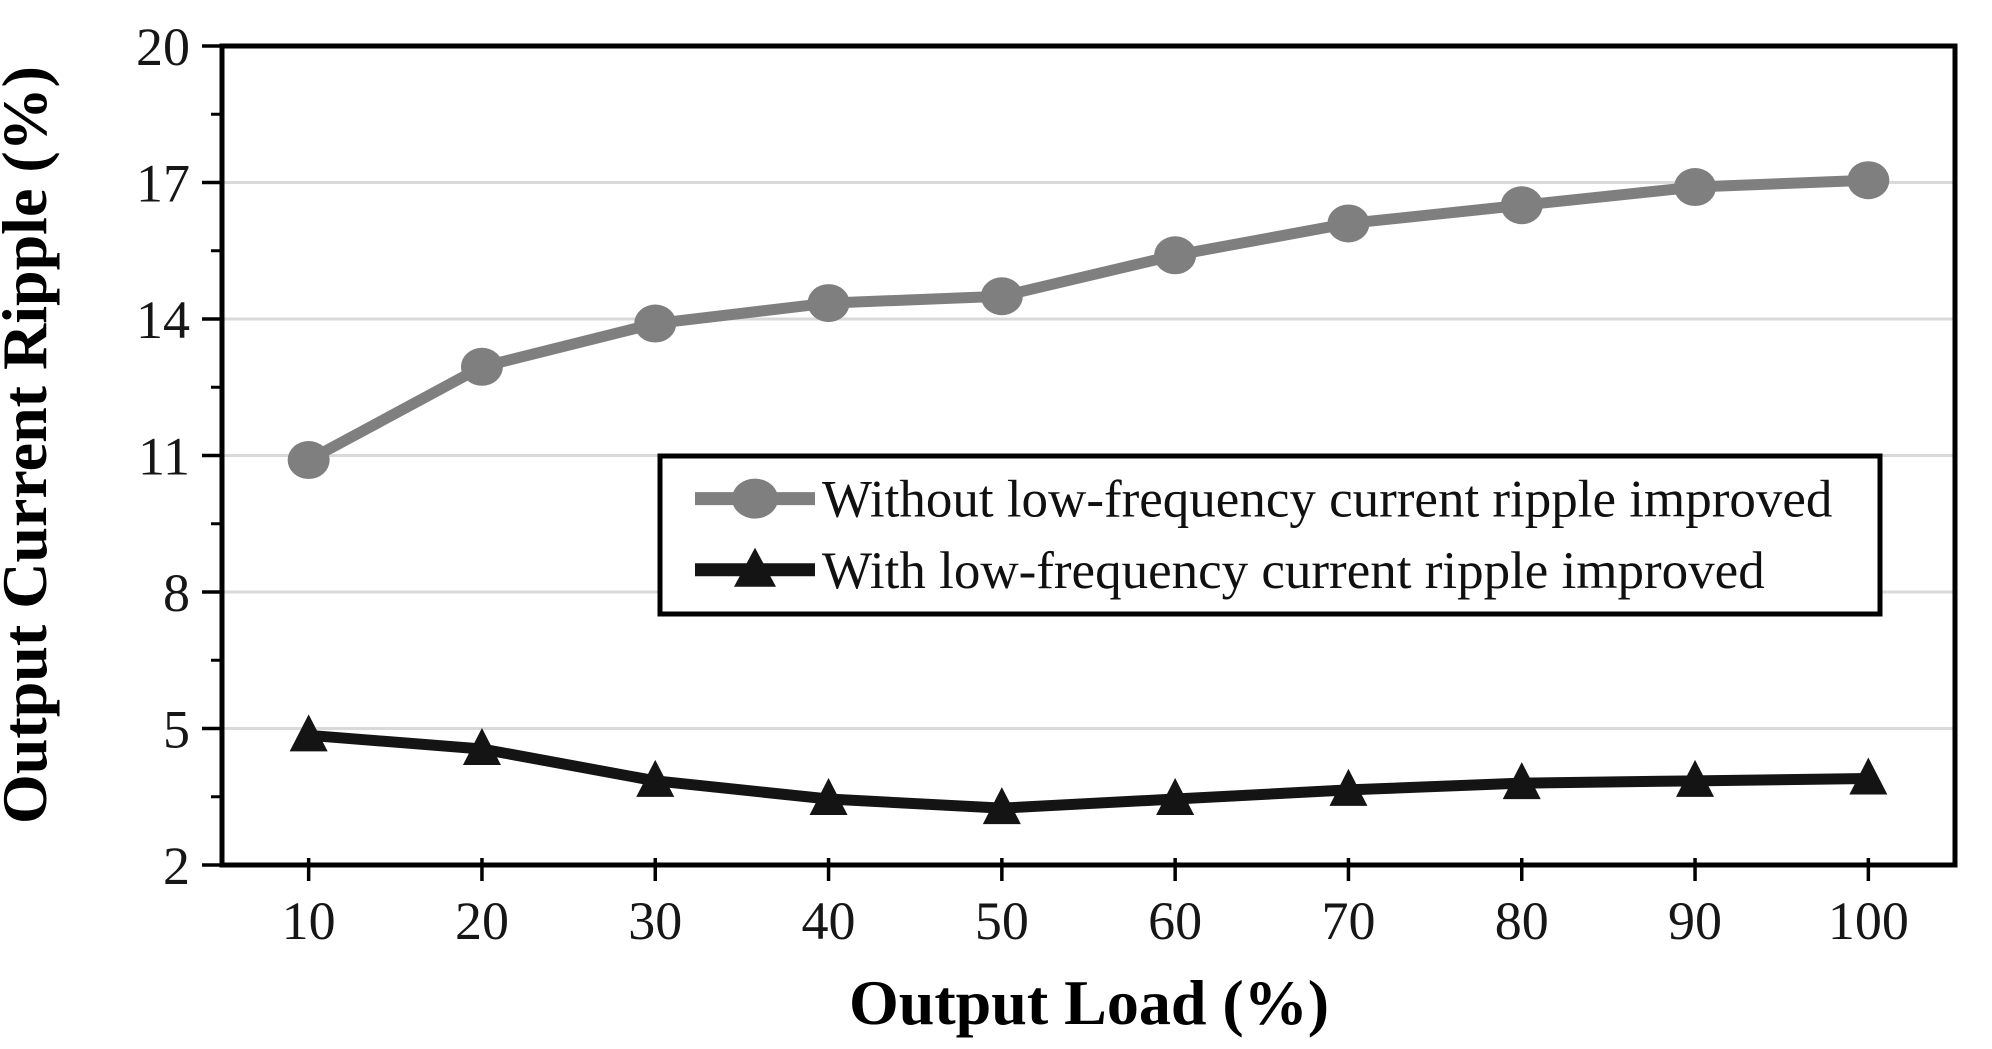 Image resolution: width=1992 pixels, height=1049 pixels. Describe the element at coordinates (1175, 921) in the screenshot. I see `x-axis-tick-label: 60` at that location.